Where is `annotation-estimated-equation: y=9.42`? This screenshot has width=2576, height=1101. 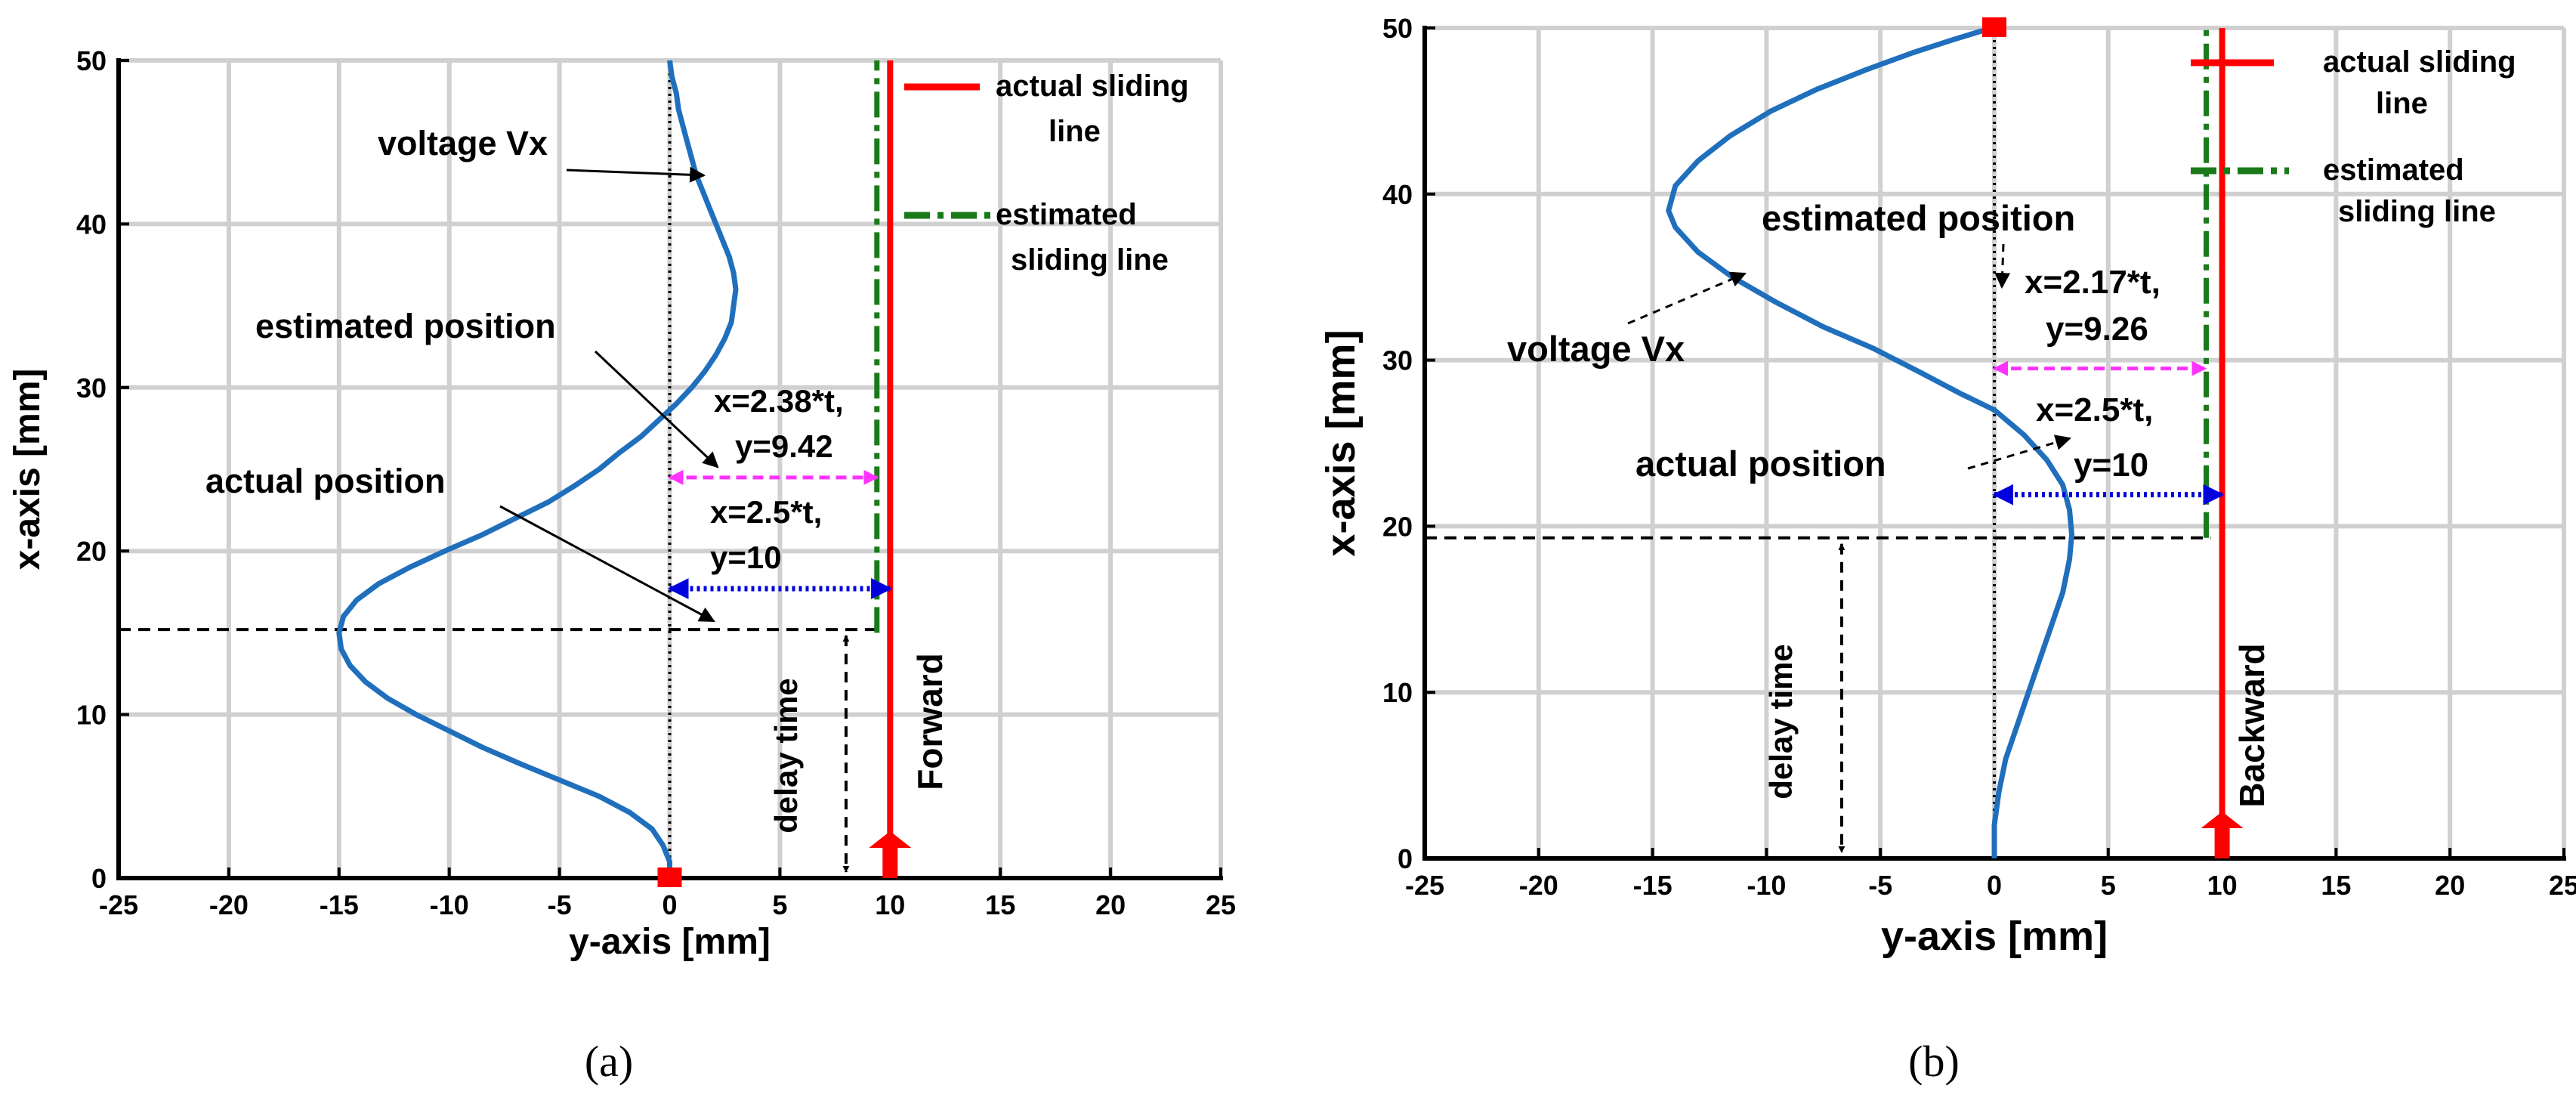 annotation-estimated-equation: y=9.42 is located at coordinates (784, 446).